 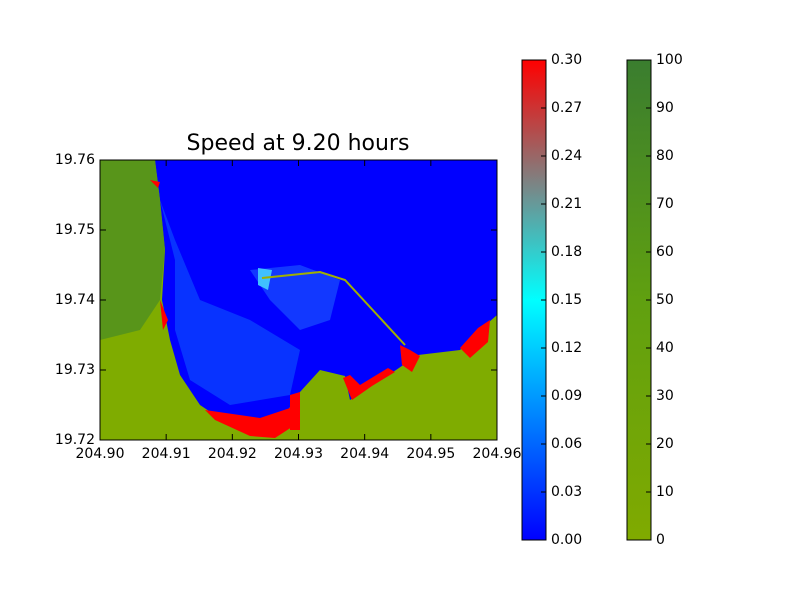 I want to click on x-tick-label: 204.93, so click(x=298, y=454).